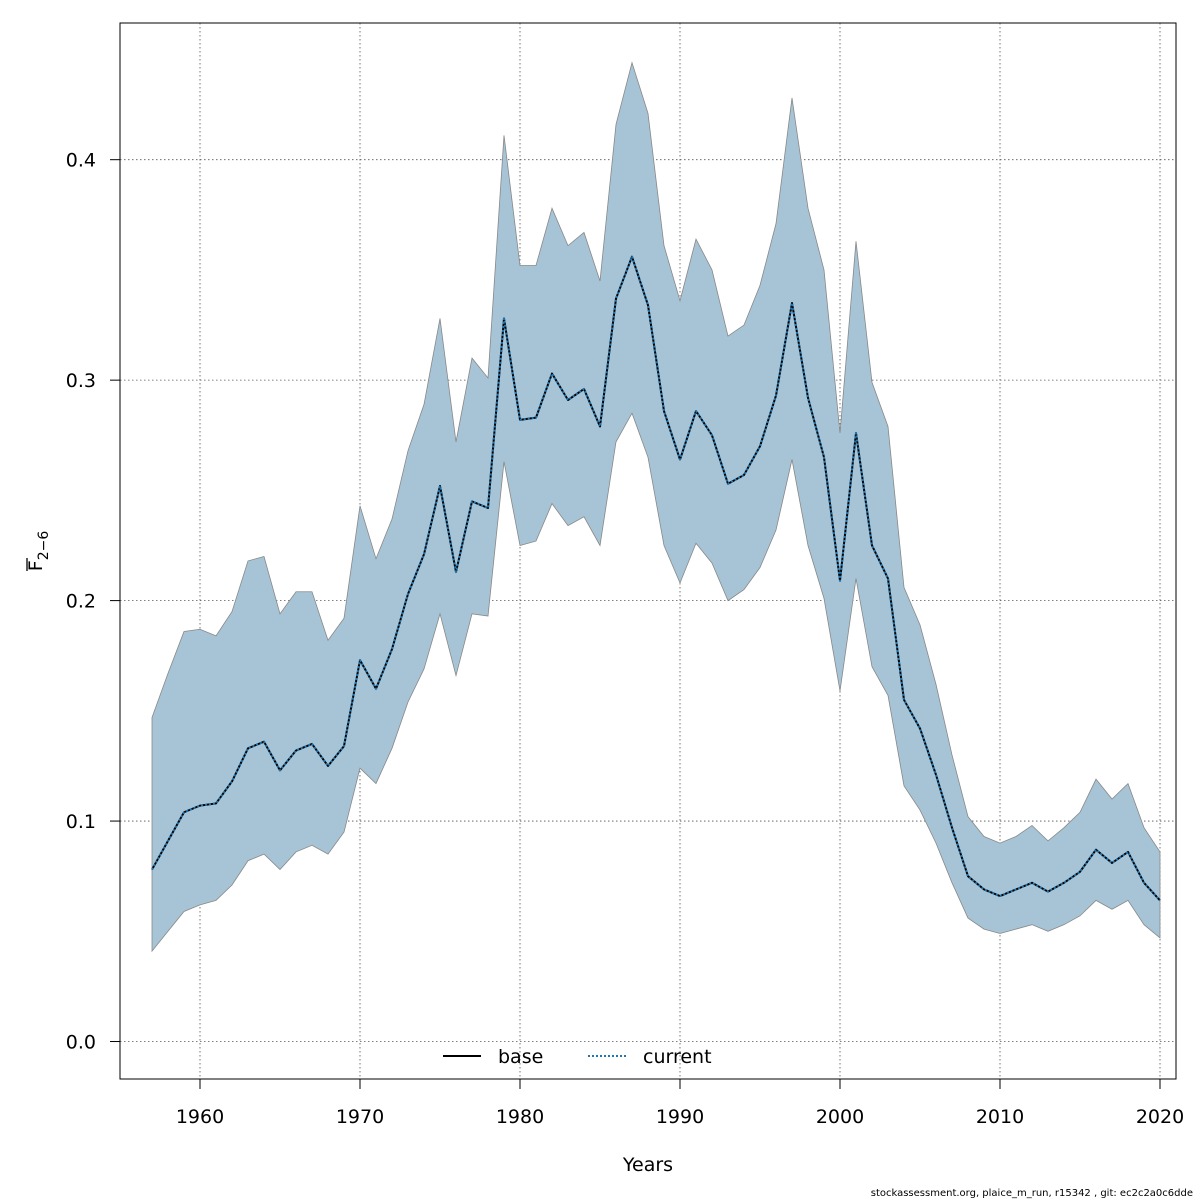 Image resolution: width=1200 pixels, height=1200 pixels. I want to click on x-axis-title: Years, so click(647, 1165).